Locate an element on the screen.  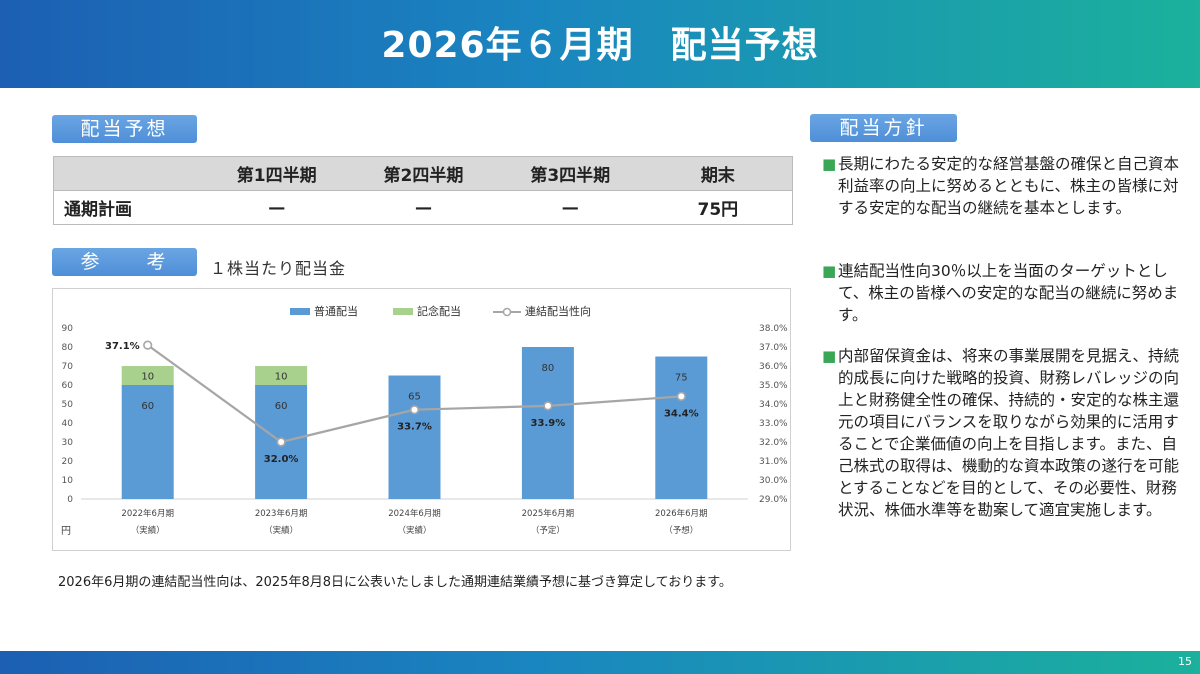
table-header-cell: 第3四半期 is located at coordinates (570, 173).